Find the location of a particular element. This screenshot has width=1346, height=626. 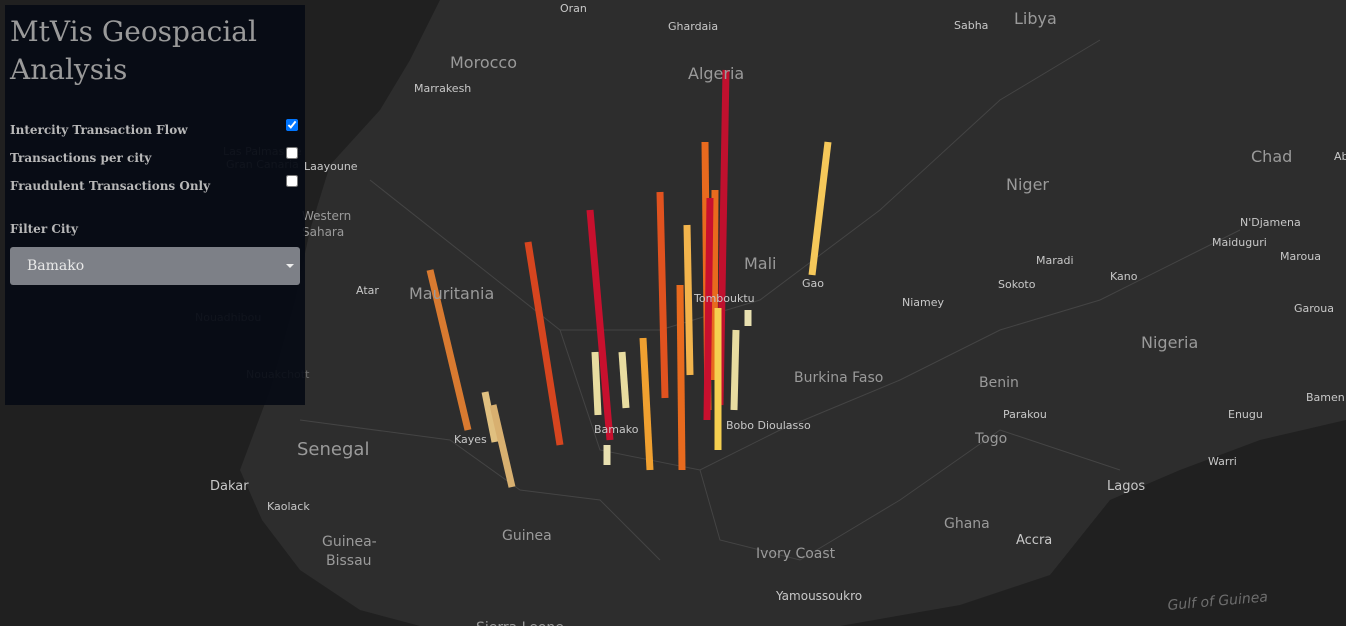

city-label: Yamoussoukro is located at coordinates (818, 596).